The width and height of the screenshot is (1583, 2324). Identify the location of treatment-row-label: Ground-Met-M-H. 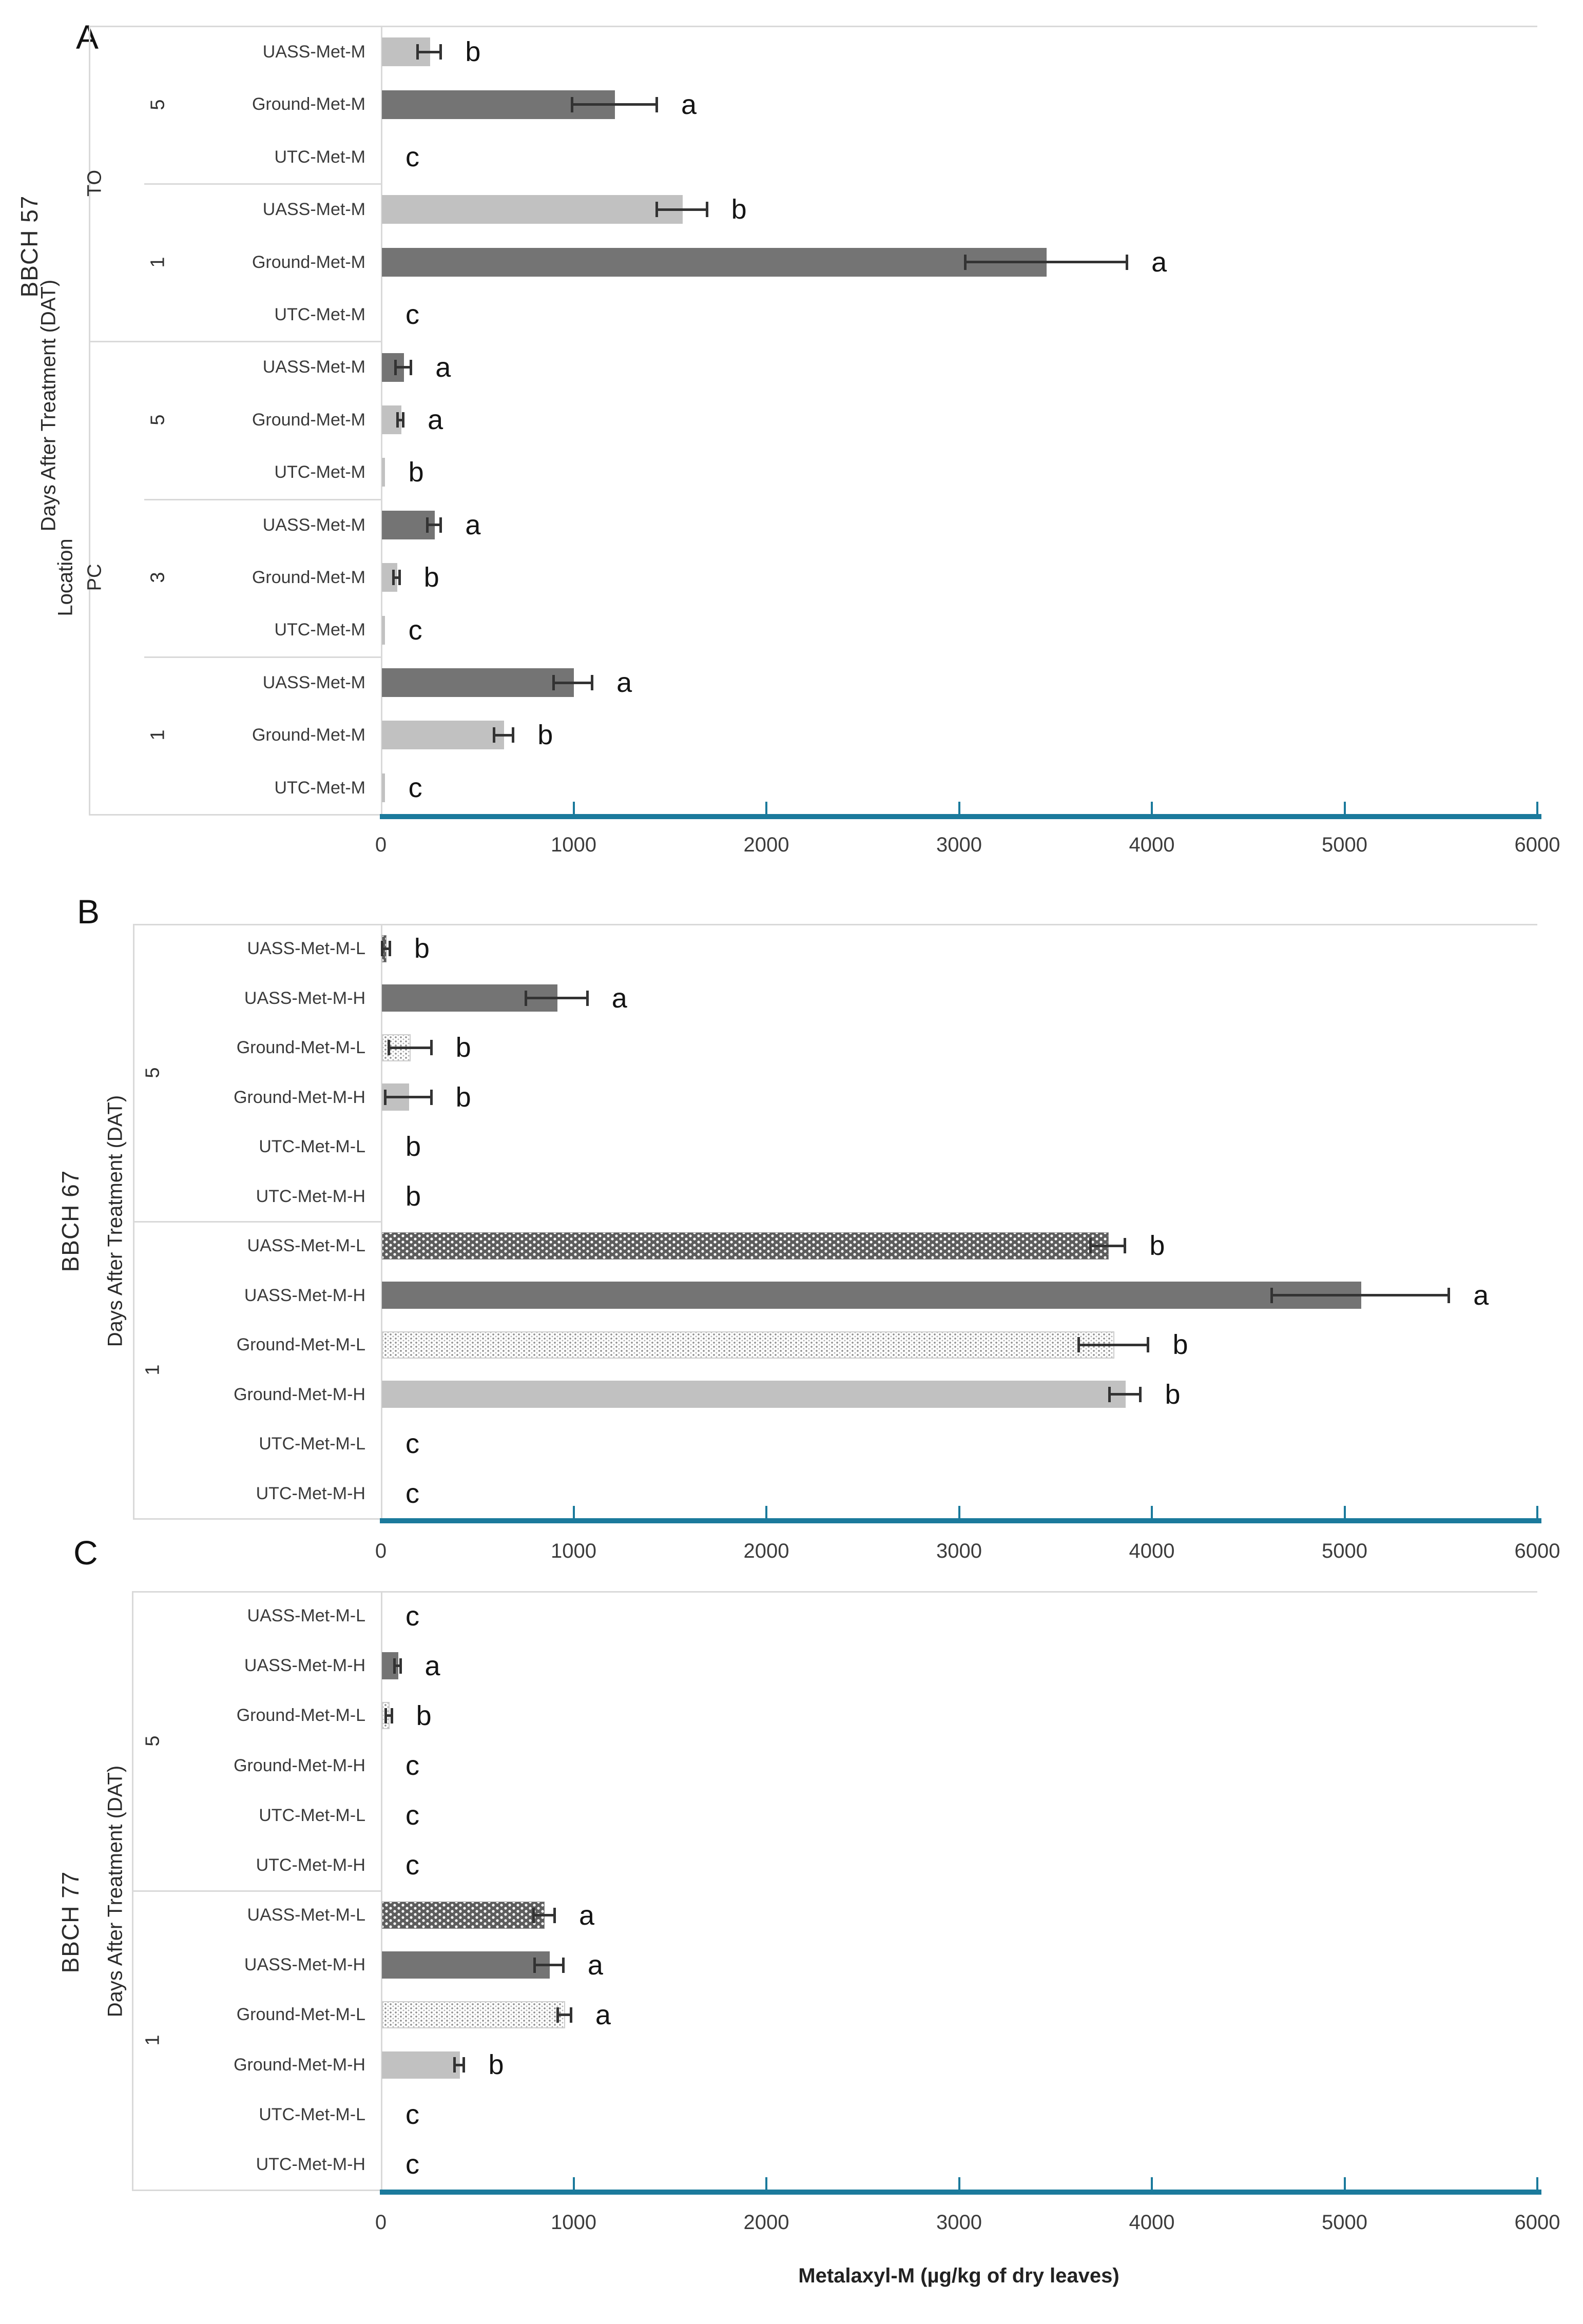
(299, 1097).